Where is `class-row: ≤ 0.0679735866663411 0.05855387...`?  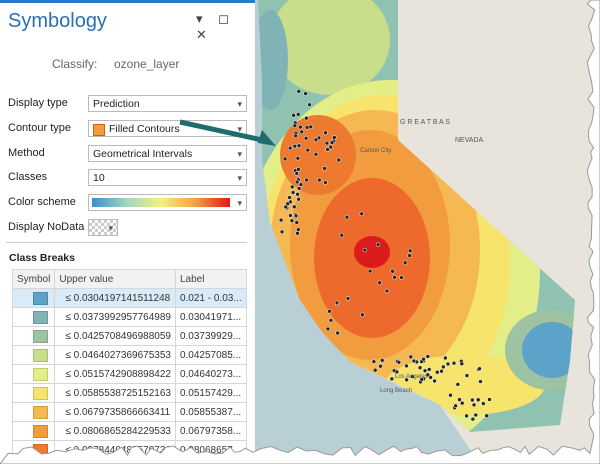 class-row: ≤ 0.0679735866663411 0.05855387... is located at coordinates (129, 412).